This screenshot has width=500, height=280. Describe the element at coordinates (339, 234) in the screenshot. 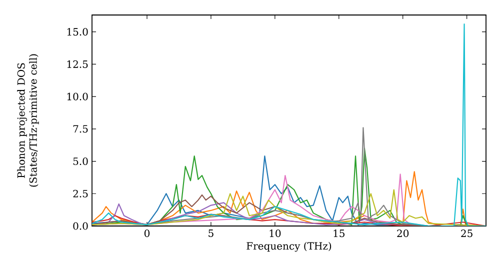

I see `x-tick-label: 15` at that location.